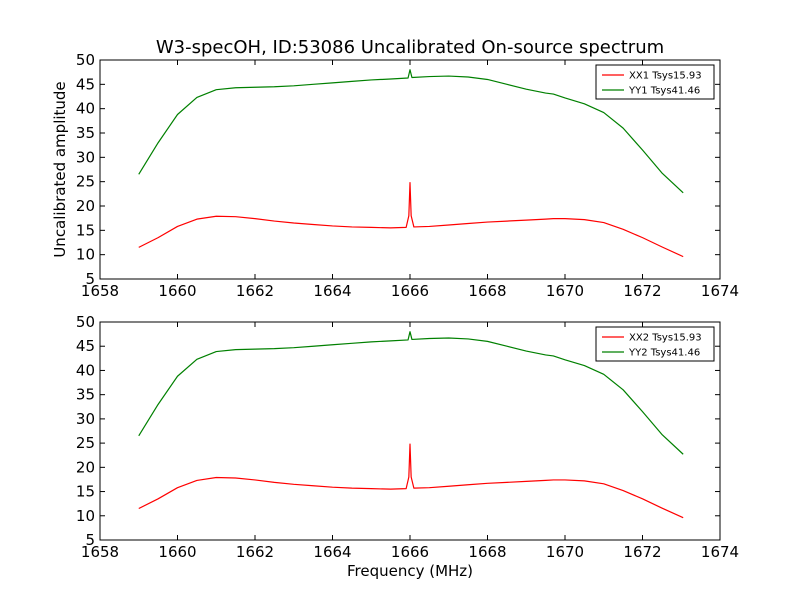 The width and height of the screenshot is (800, 600). Describe the element at coordinates (664, 353) in the screenshot. I see `legend-entry: YY2 Tsys41.46` at that location.